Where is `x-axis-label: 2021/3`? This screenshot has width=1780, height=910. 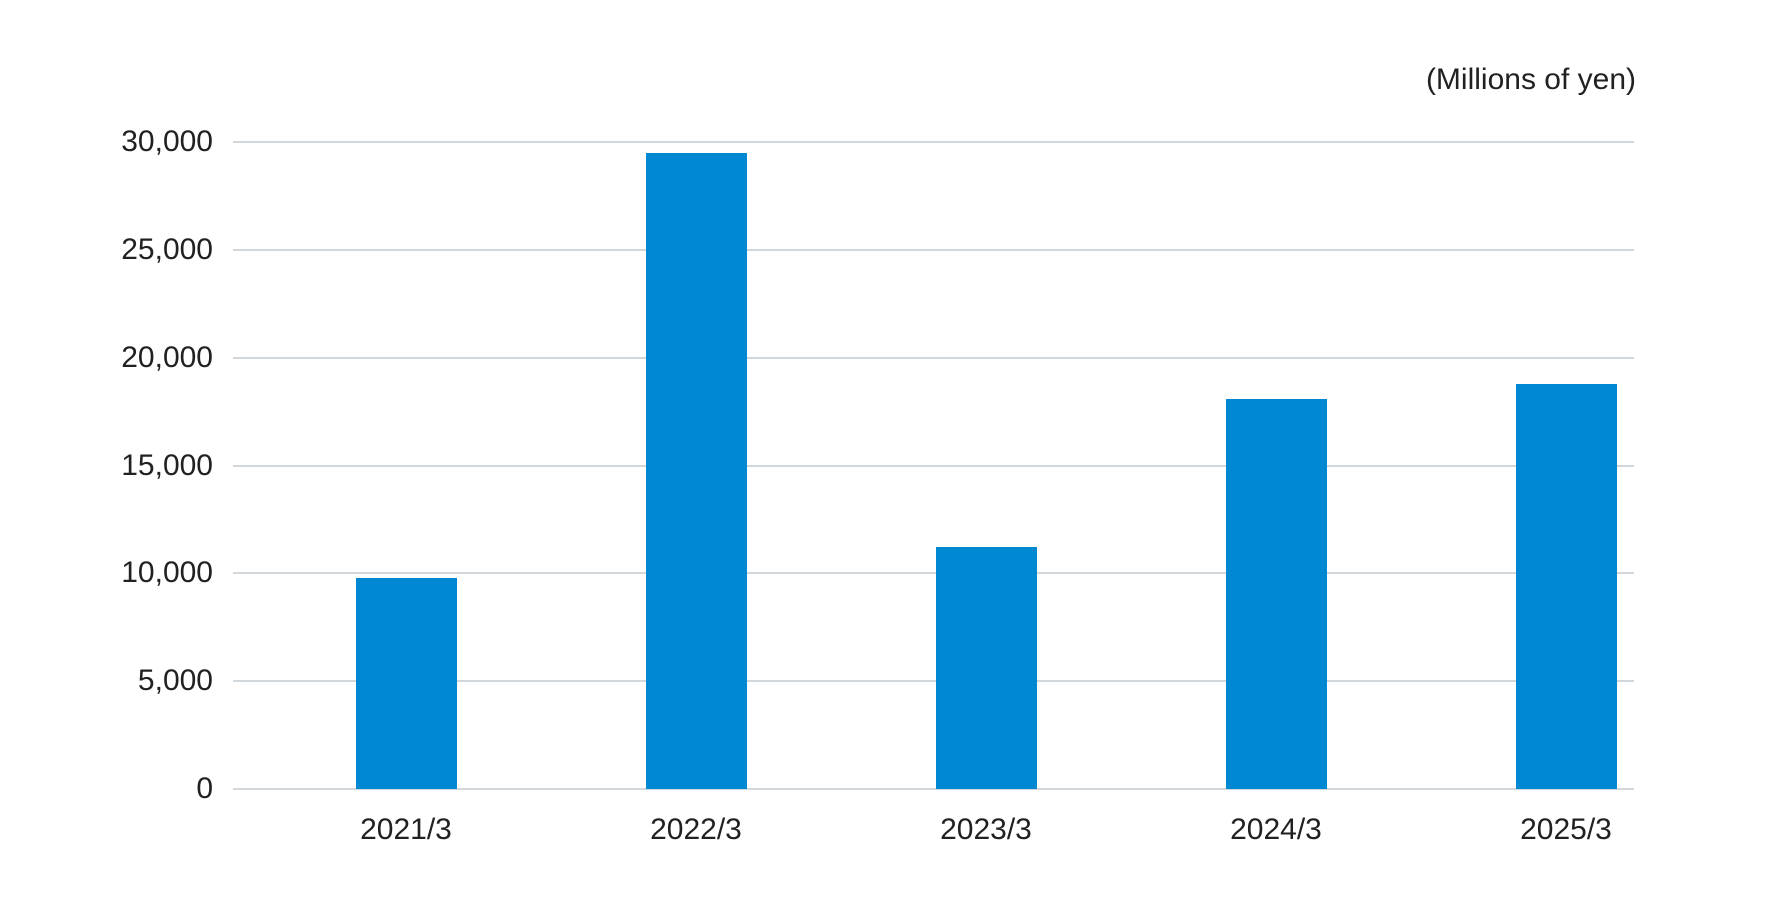 x-axis-label: 2021/3 is located at coordinates (406, 829).